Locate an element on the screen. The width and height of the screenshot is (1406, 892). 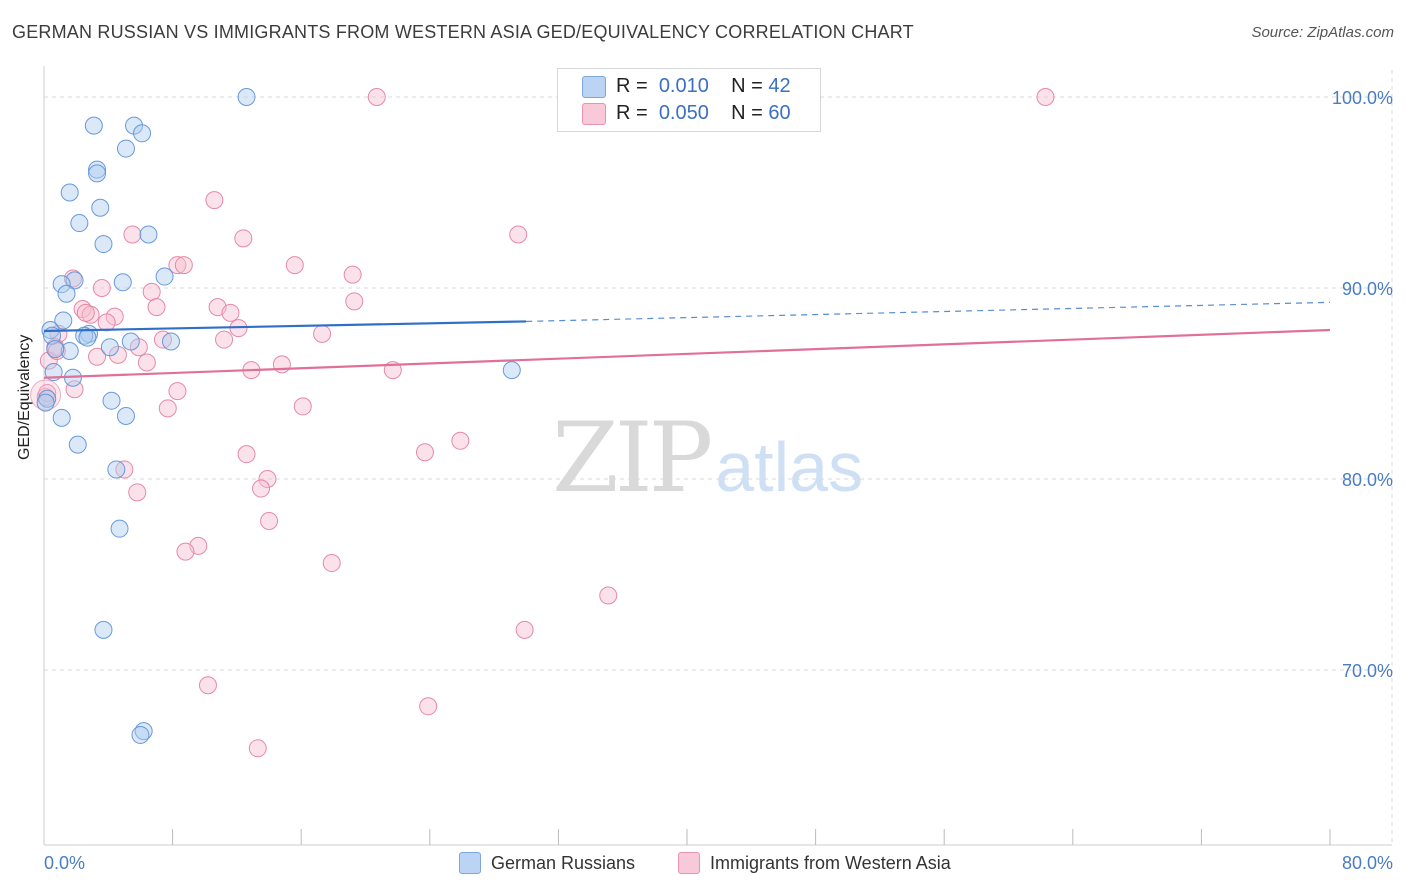
n-value: 42 is located at coordinates (779, 85).